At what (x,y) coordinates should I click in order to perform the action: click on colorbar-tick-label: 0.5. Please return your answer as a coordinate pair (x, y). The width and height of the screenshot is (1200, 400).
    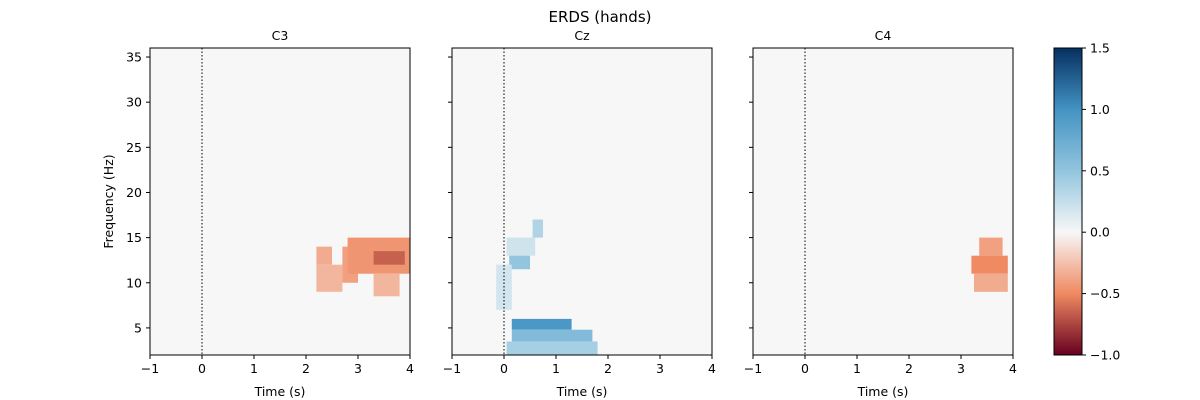
    Looking at the image, I should click on (1100, 170).